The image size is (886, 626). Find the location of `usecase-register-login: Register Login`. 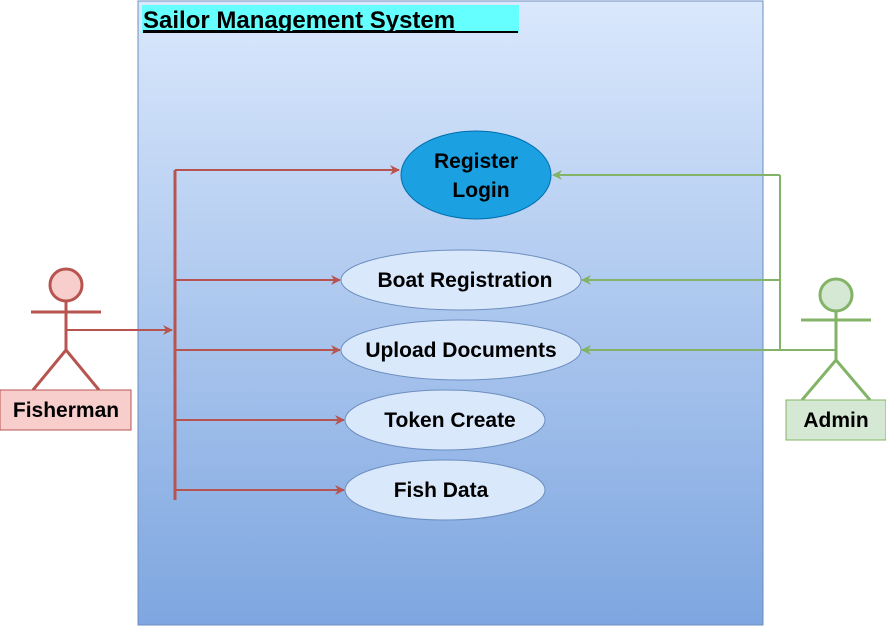

usecase-register-login: Register Login is located at coordinates (476, 175).